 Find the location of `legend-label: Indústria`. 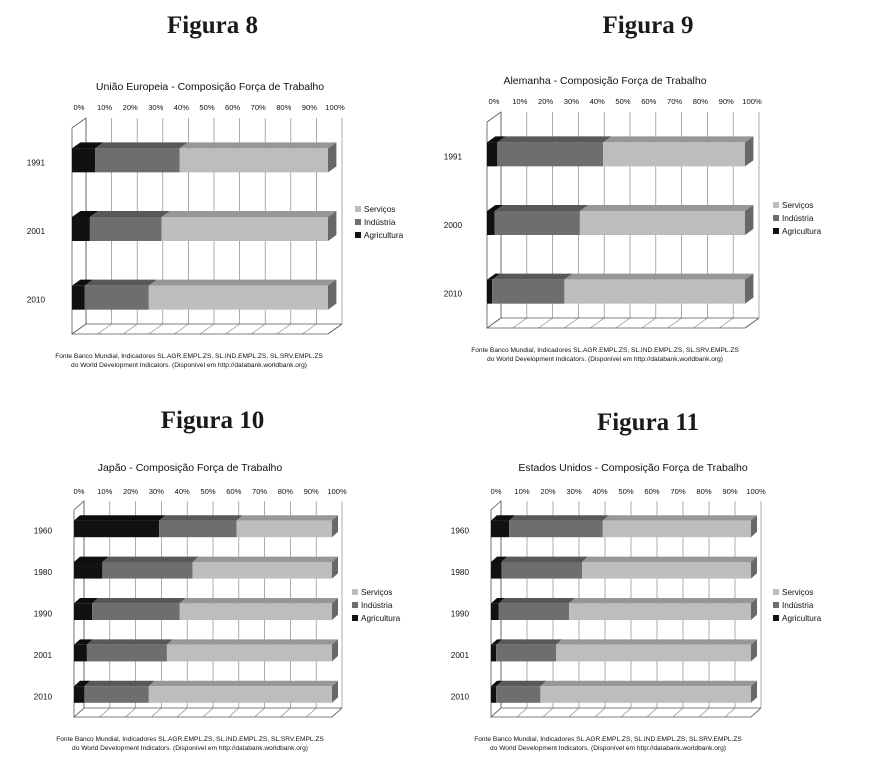

legend-label: Indústria is located at coordinates (798, 218).